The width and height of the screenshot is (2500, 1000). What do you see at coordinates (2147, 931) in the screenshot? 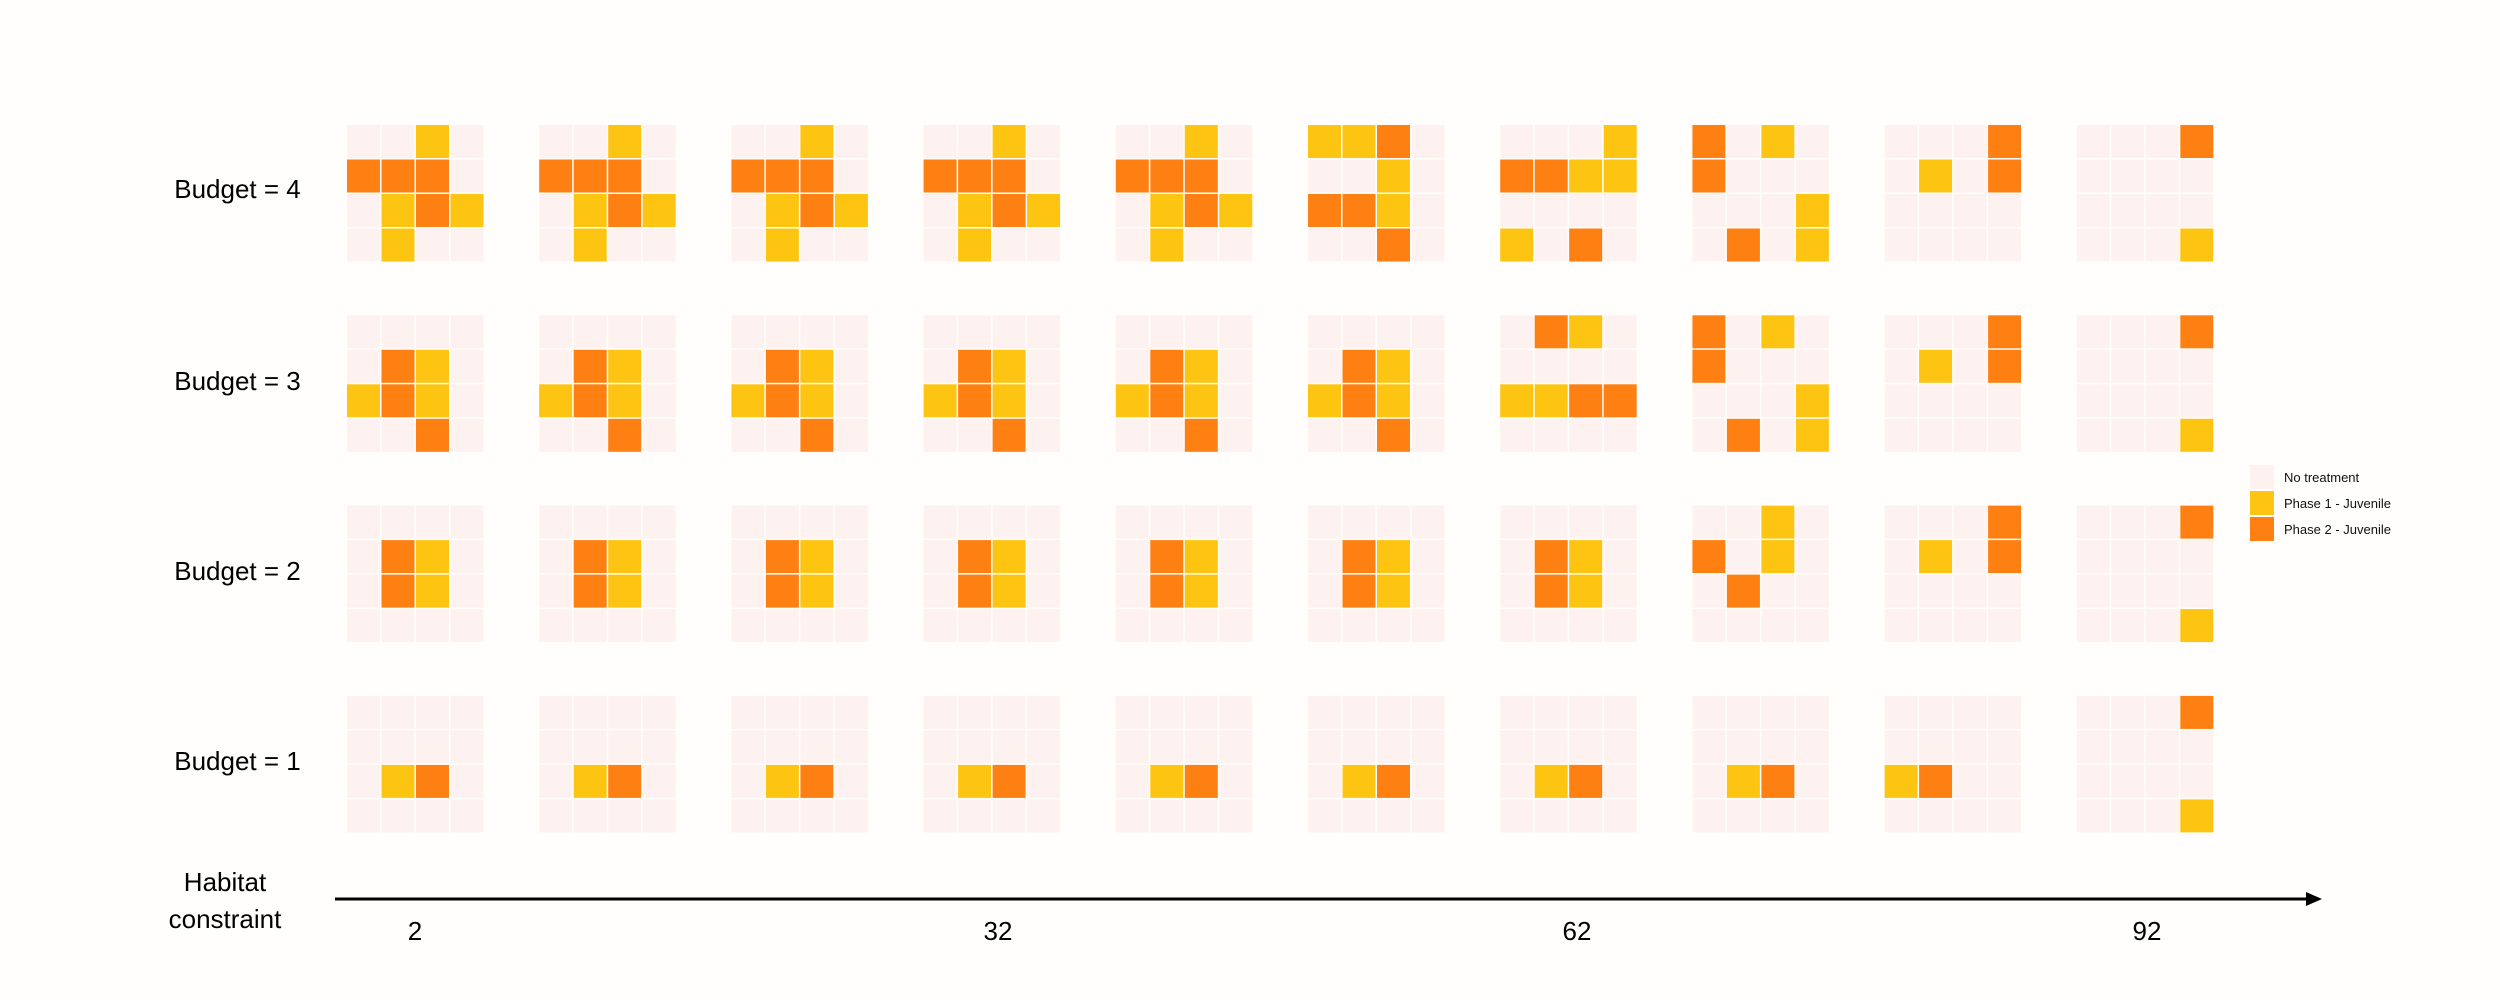
I see `axis-tick-label: 92` at bounding box center [2147, 931].